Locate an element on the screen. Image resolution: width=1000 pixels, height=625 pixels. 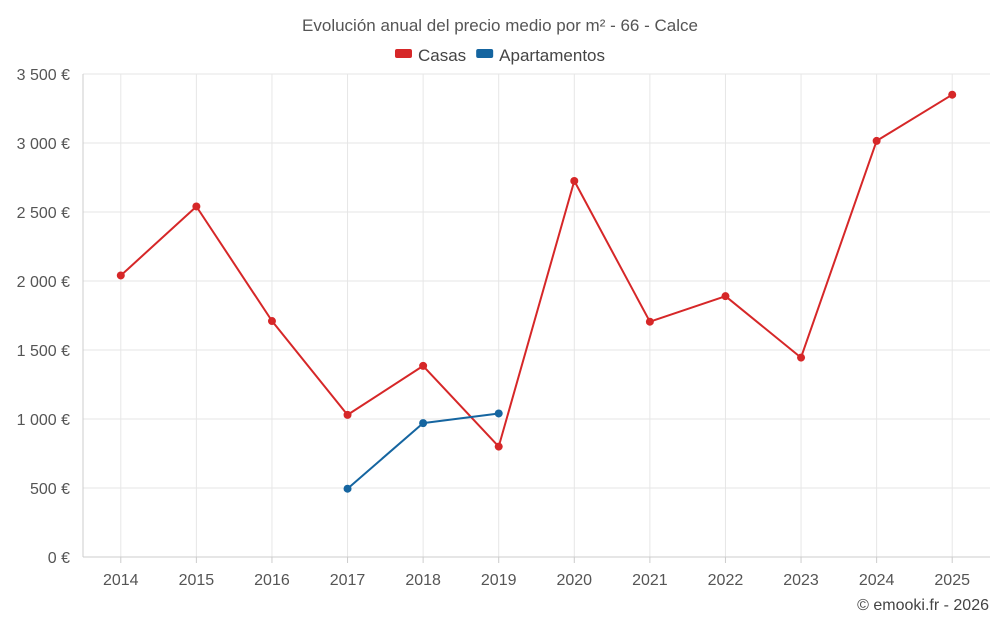
x-tick-label: 2020 is located at coordinates (574, 580).